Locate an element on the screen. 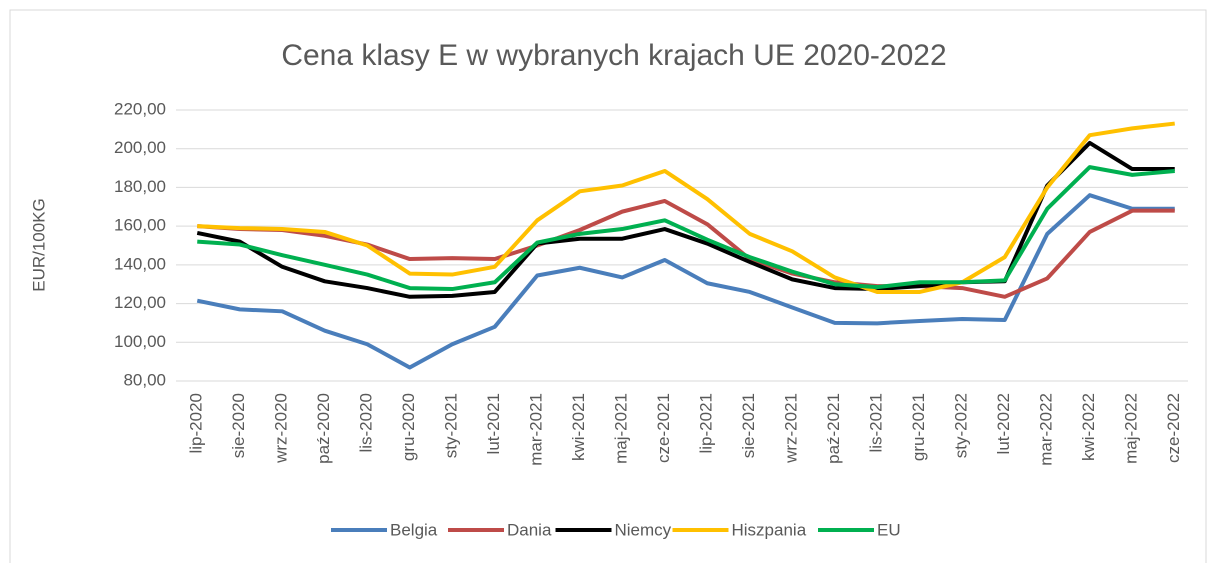  x-tick-label: wrz-2020 is located at coordinates (281, 428).